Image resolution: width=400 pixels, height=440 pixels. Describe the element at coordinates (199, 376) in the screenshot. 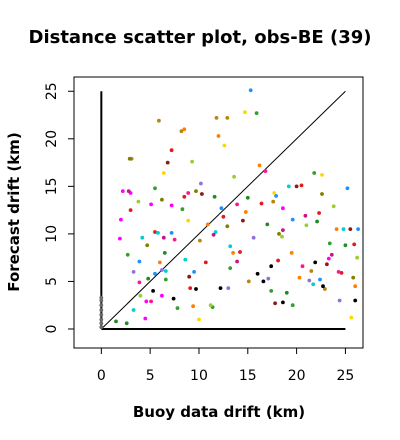

I see `x-tick-label: 10` at that location.